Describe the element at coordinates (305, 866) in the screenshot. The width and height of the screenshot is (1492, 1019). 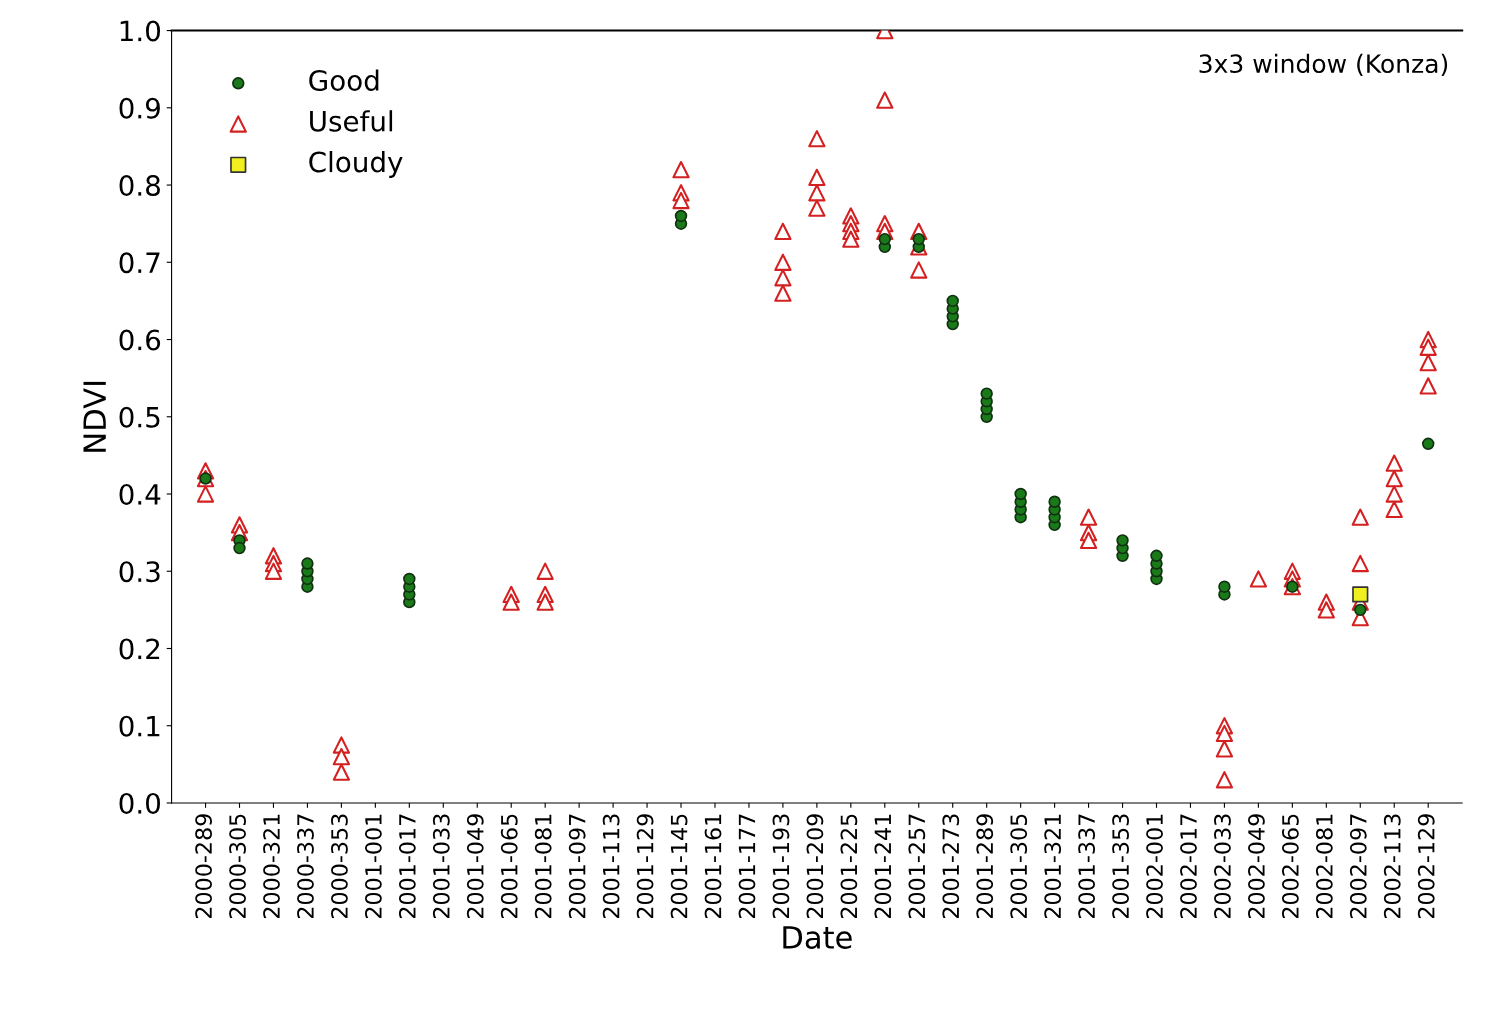
I see `x-tick-label: 2000-337` at that location.